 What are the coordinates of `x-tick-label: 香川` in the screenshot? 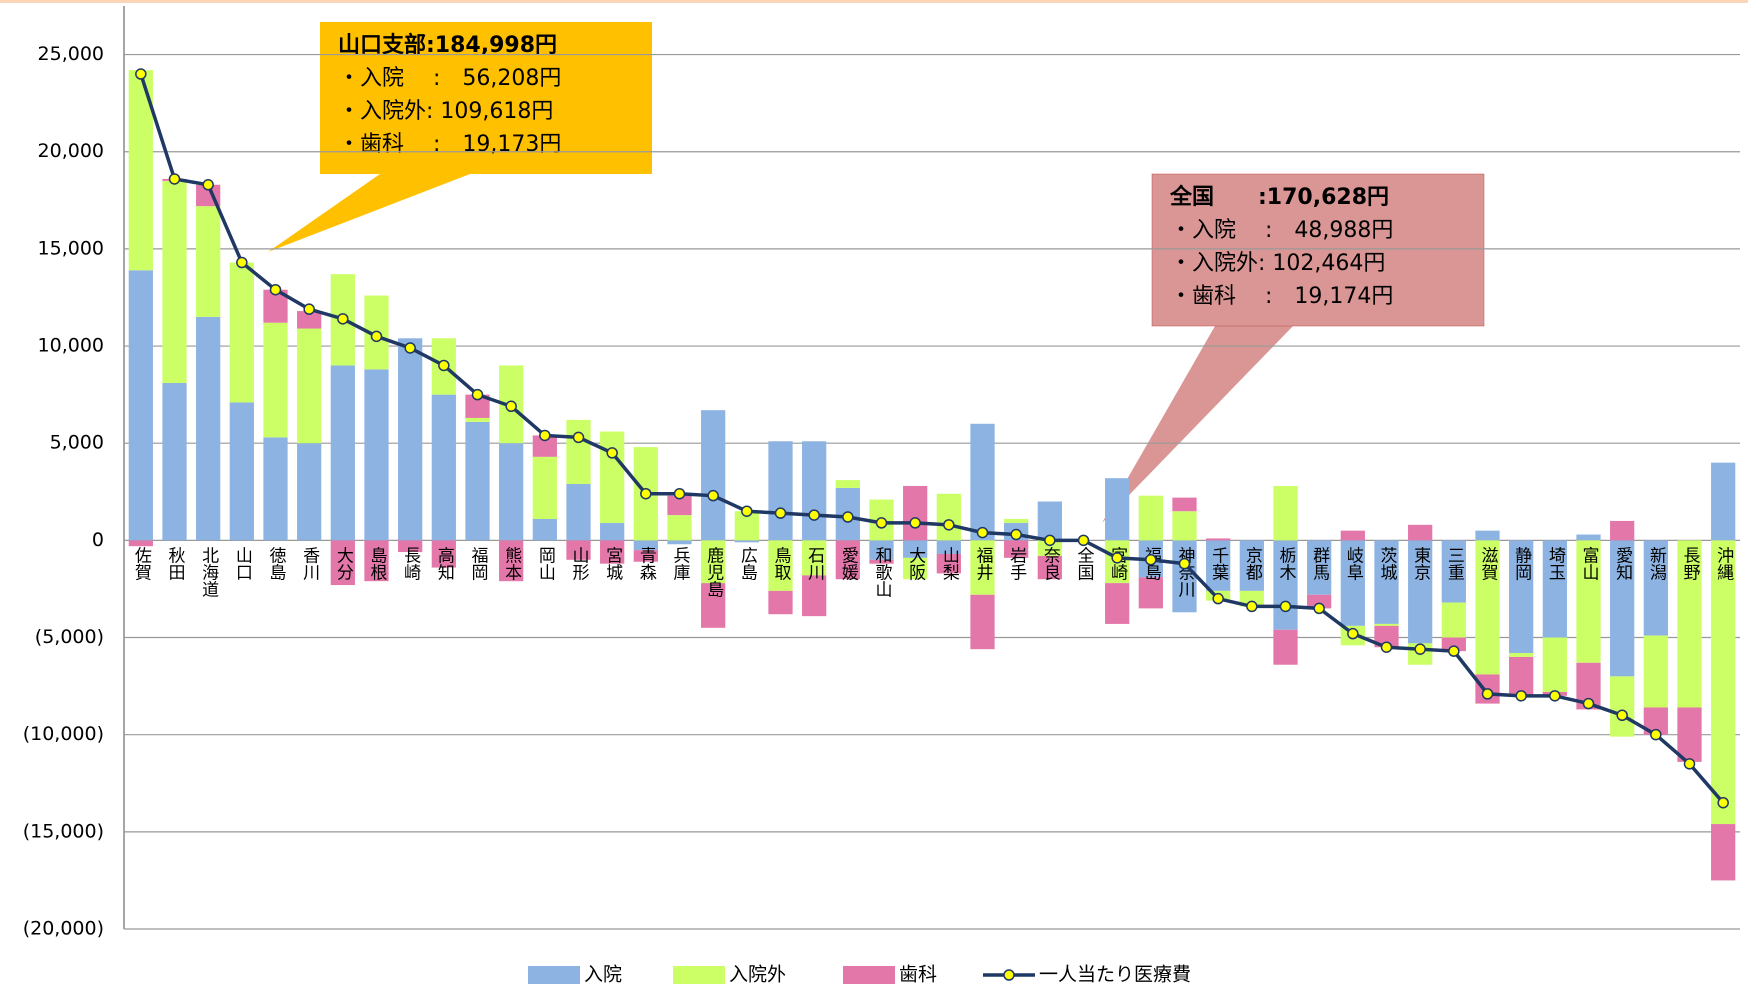 It's located at (309, 563).